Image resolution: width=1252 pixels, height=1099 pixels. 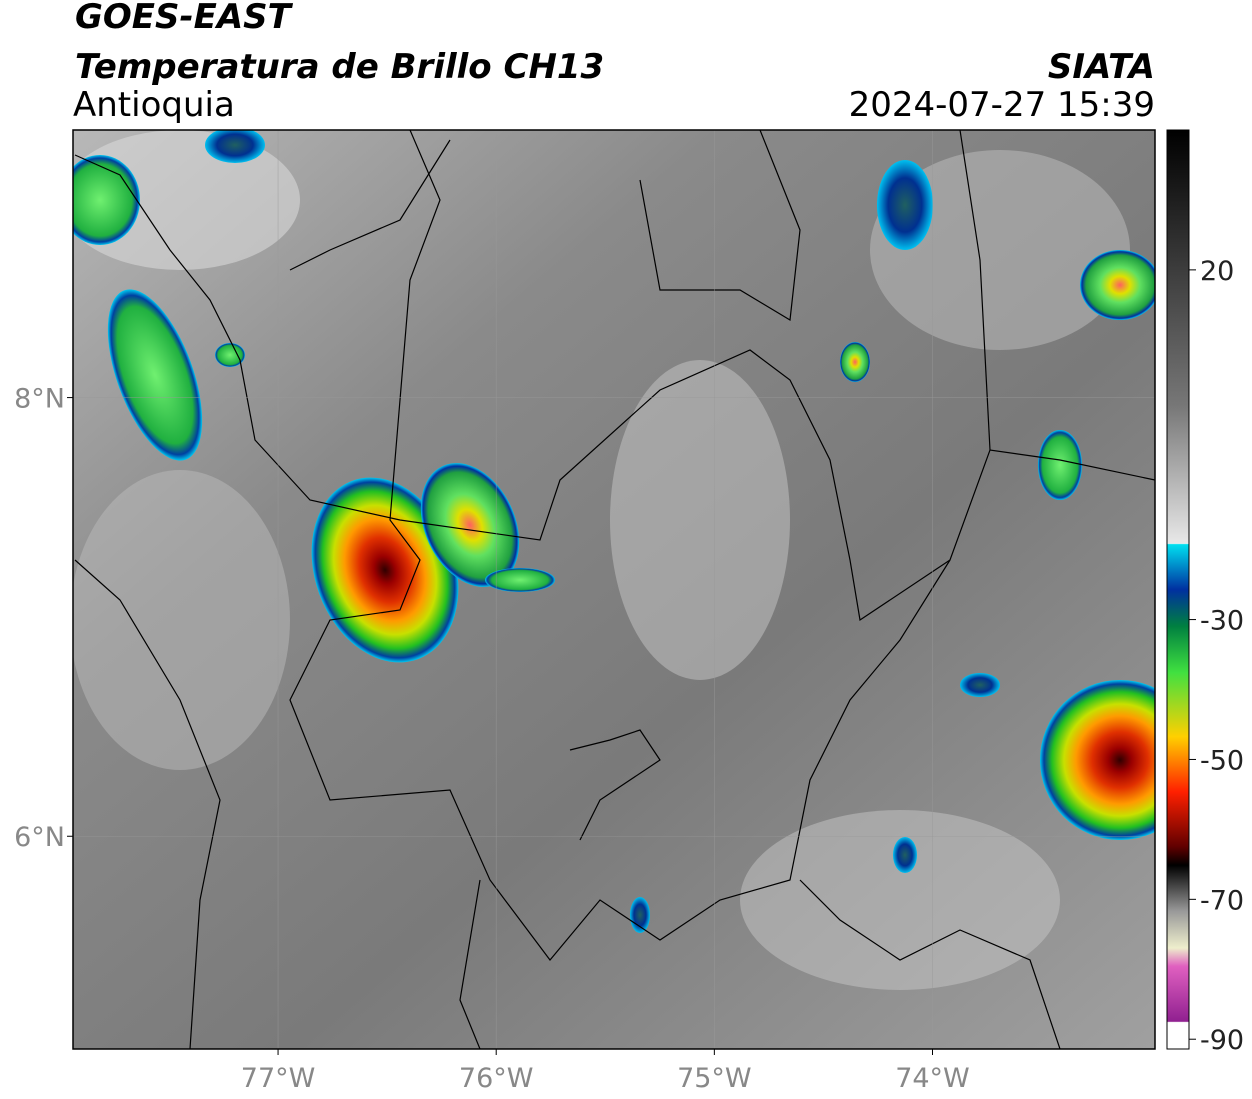 What do you see at coordinates (1222, 621) in the screenshot?
I see `colorbar-tick-label: -30` at bounding box center [1222, 621].